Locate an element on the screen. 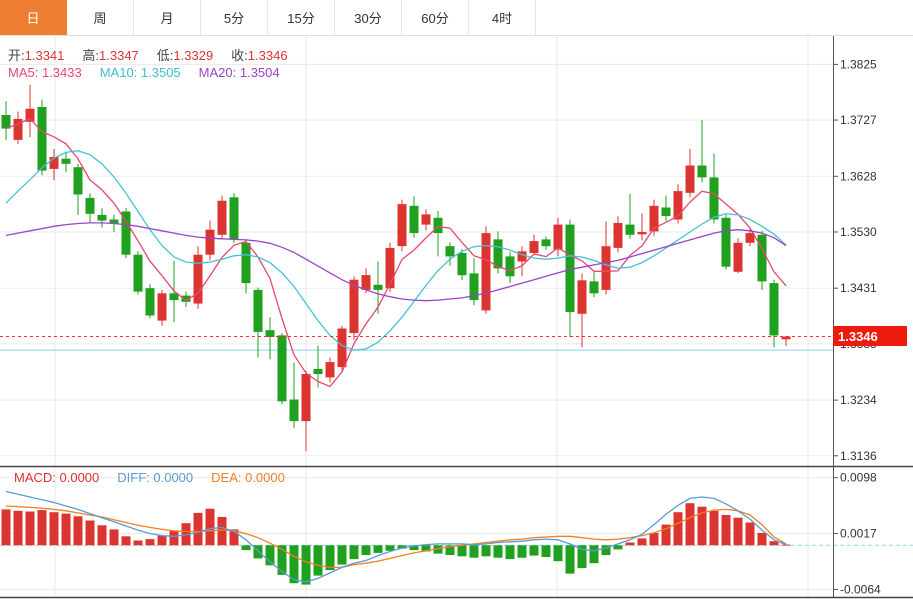 This screenshot has height=599, width=913. tab-15min: 15分 is located at coordinates (301, 17).